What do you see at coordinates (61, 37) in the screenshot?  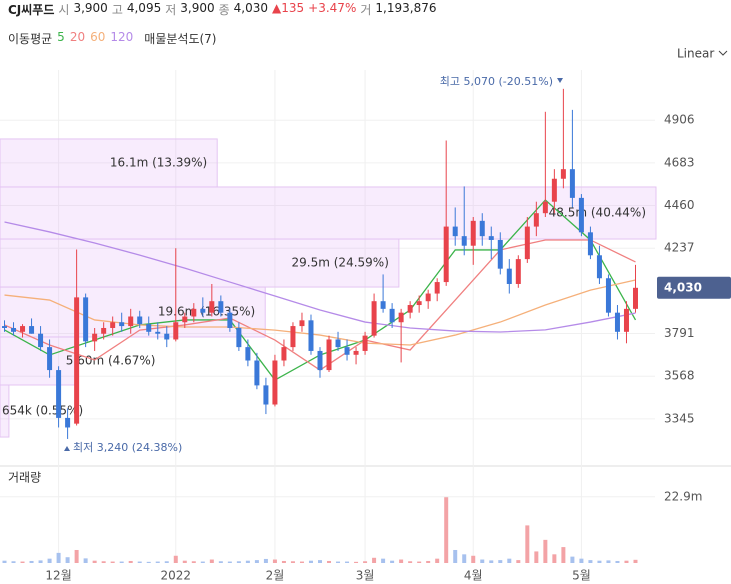 I see `ma-name: 5` at bounding box center [61, 37].